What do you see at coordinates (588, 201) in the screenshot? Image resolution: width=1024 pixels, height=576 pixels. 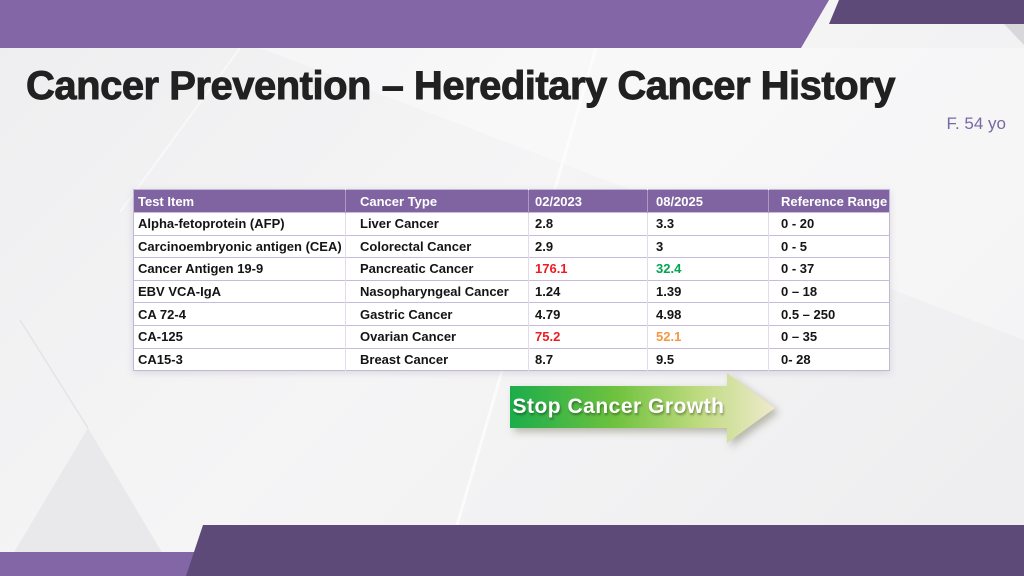 I see `col-header-date-2023: 02/2023` at bounding box center [588, 201].